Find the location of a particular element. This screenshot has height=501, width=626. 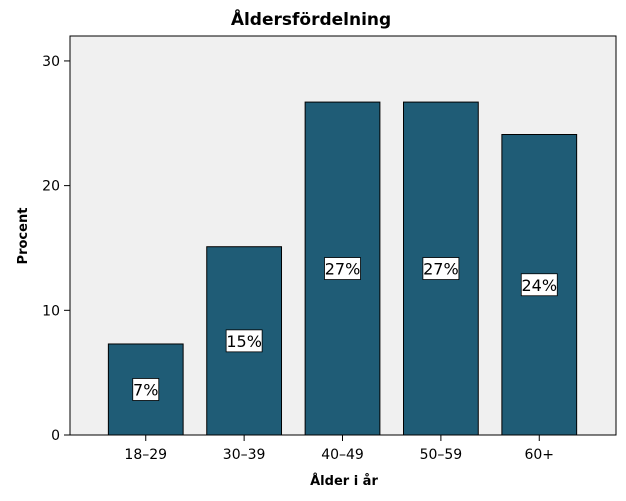

x-axis: 18–29 30–39 40–49 50–59 60+ is located at coordinates (339, 449).